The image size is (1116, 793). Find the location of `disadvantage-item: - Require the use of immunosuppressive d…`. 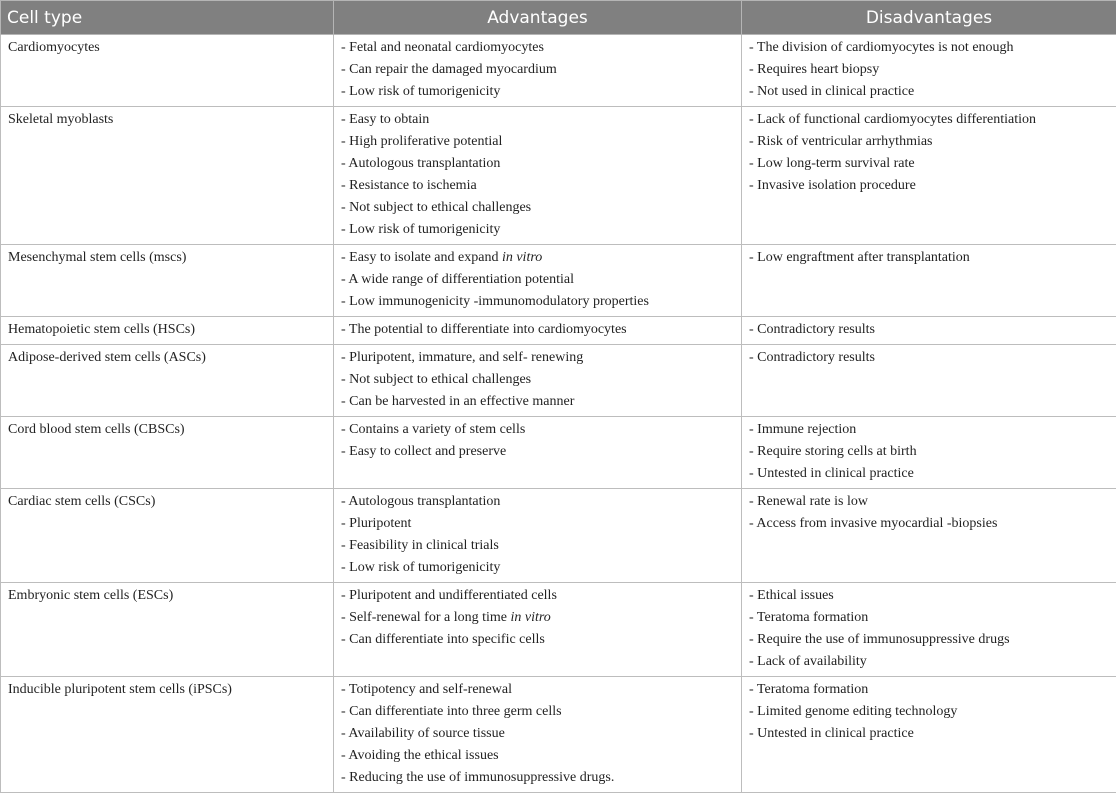

disadvantage-item: - Require the use of immunosuppressive d… is located at coordinates (929, 640).